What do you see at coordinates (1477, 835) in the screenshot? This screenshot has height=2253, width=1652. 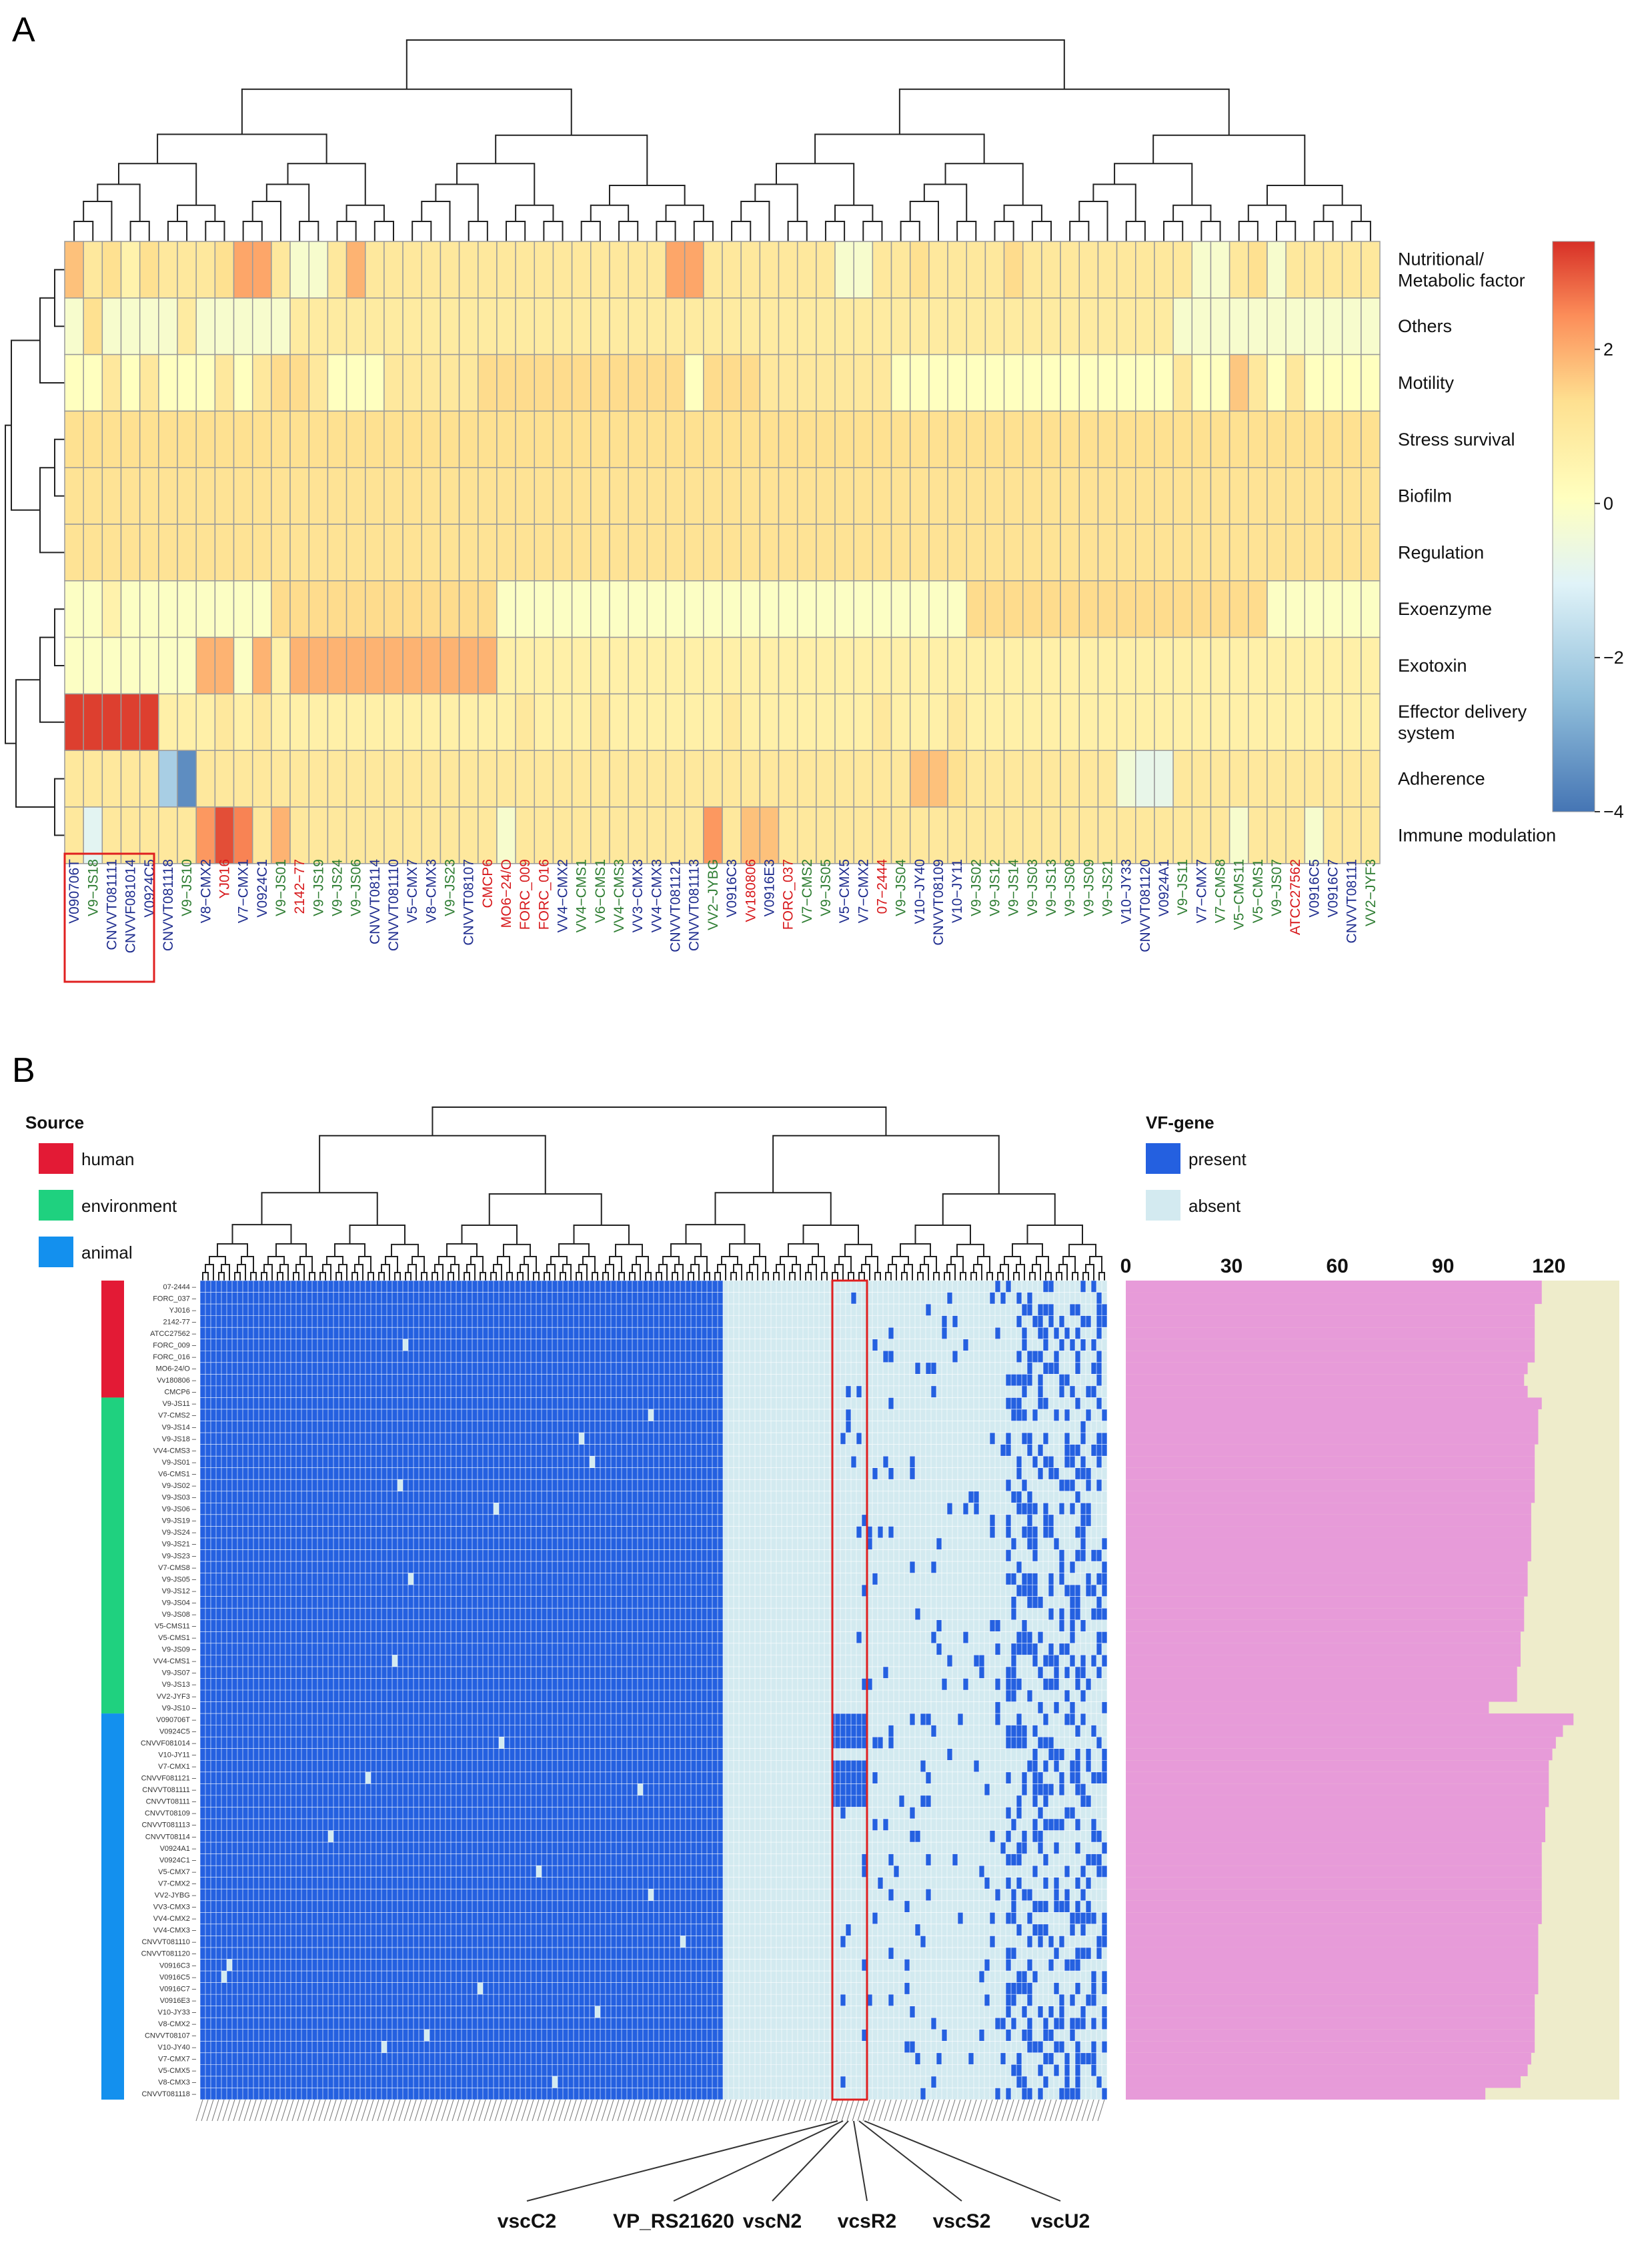 I see `row-label: Immune modulation` at bounding box center [1477, 835].